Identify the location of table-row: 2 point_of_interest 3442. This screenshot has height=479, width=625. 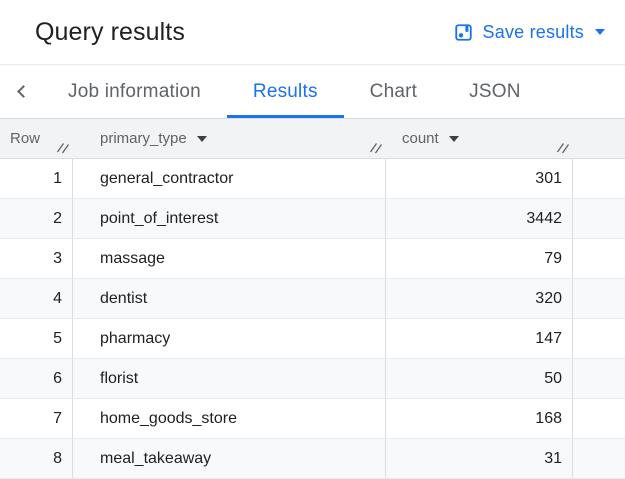
(312, 219).